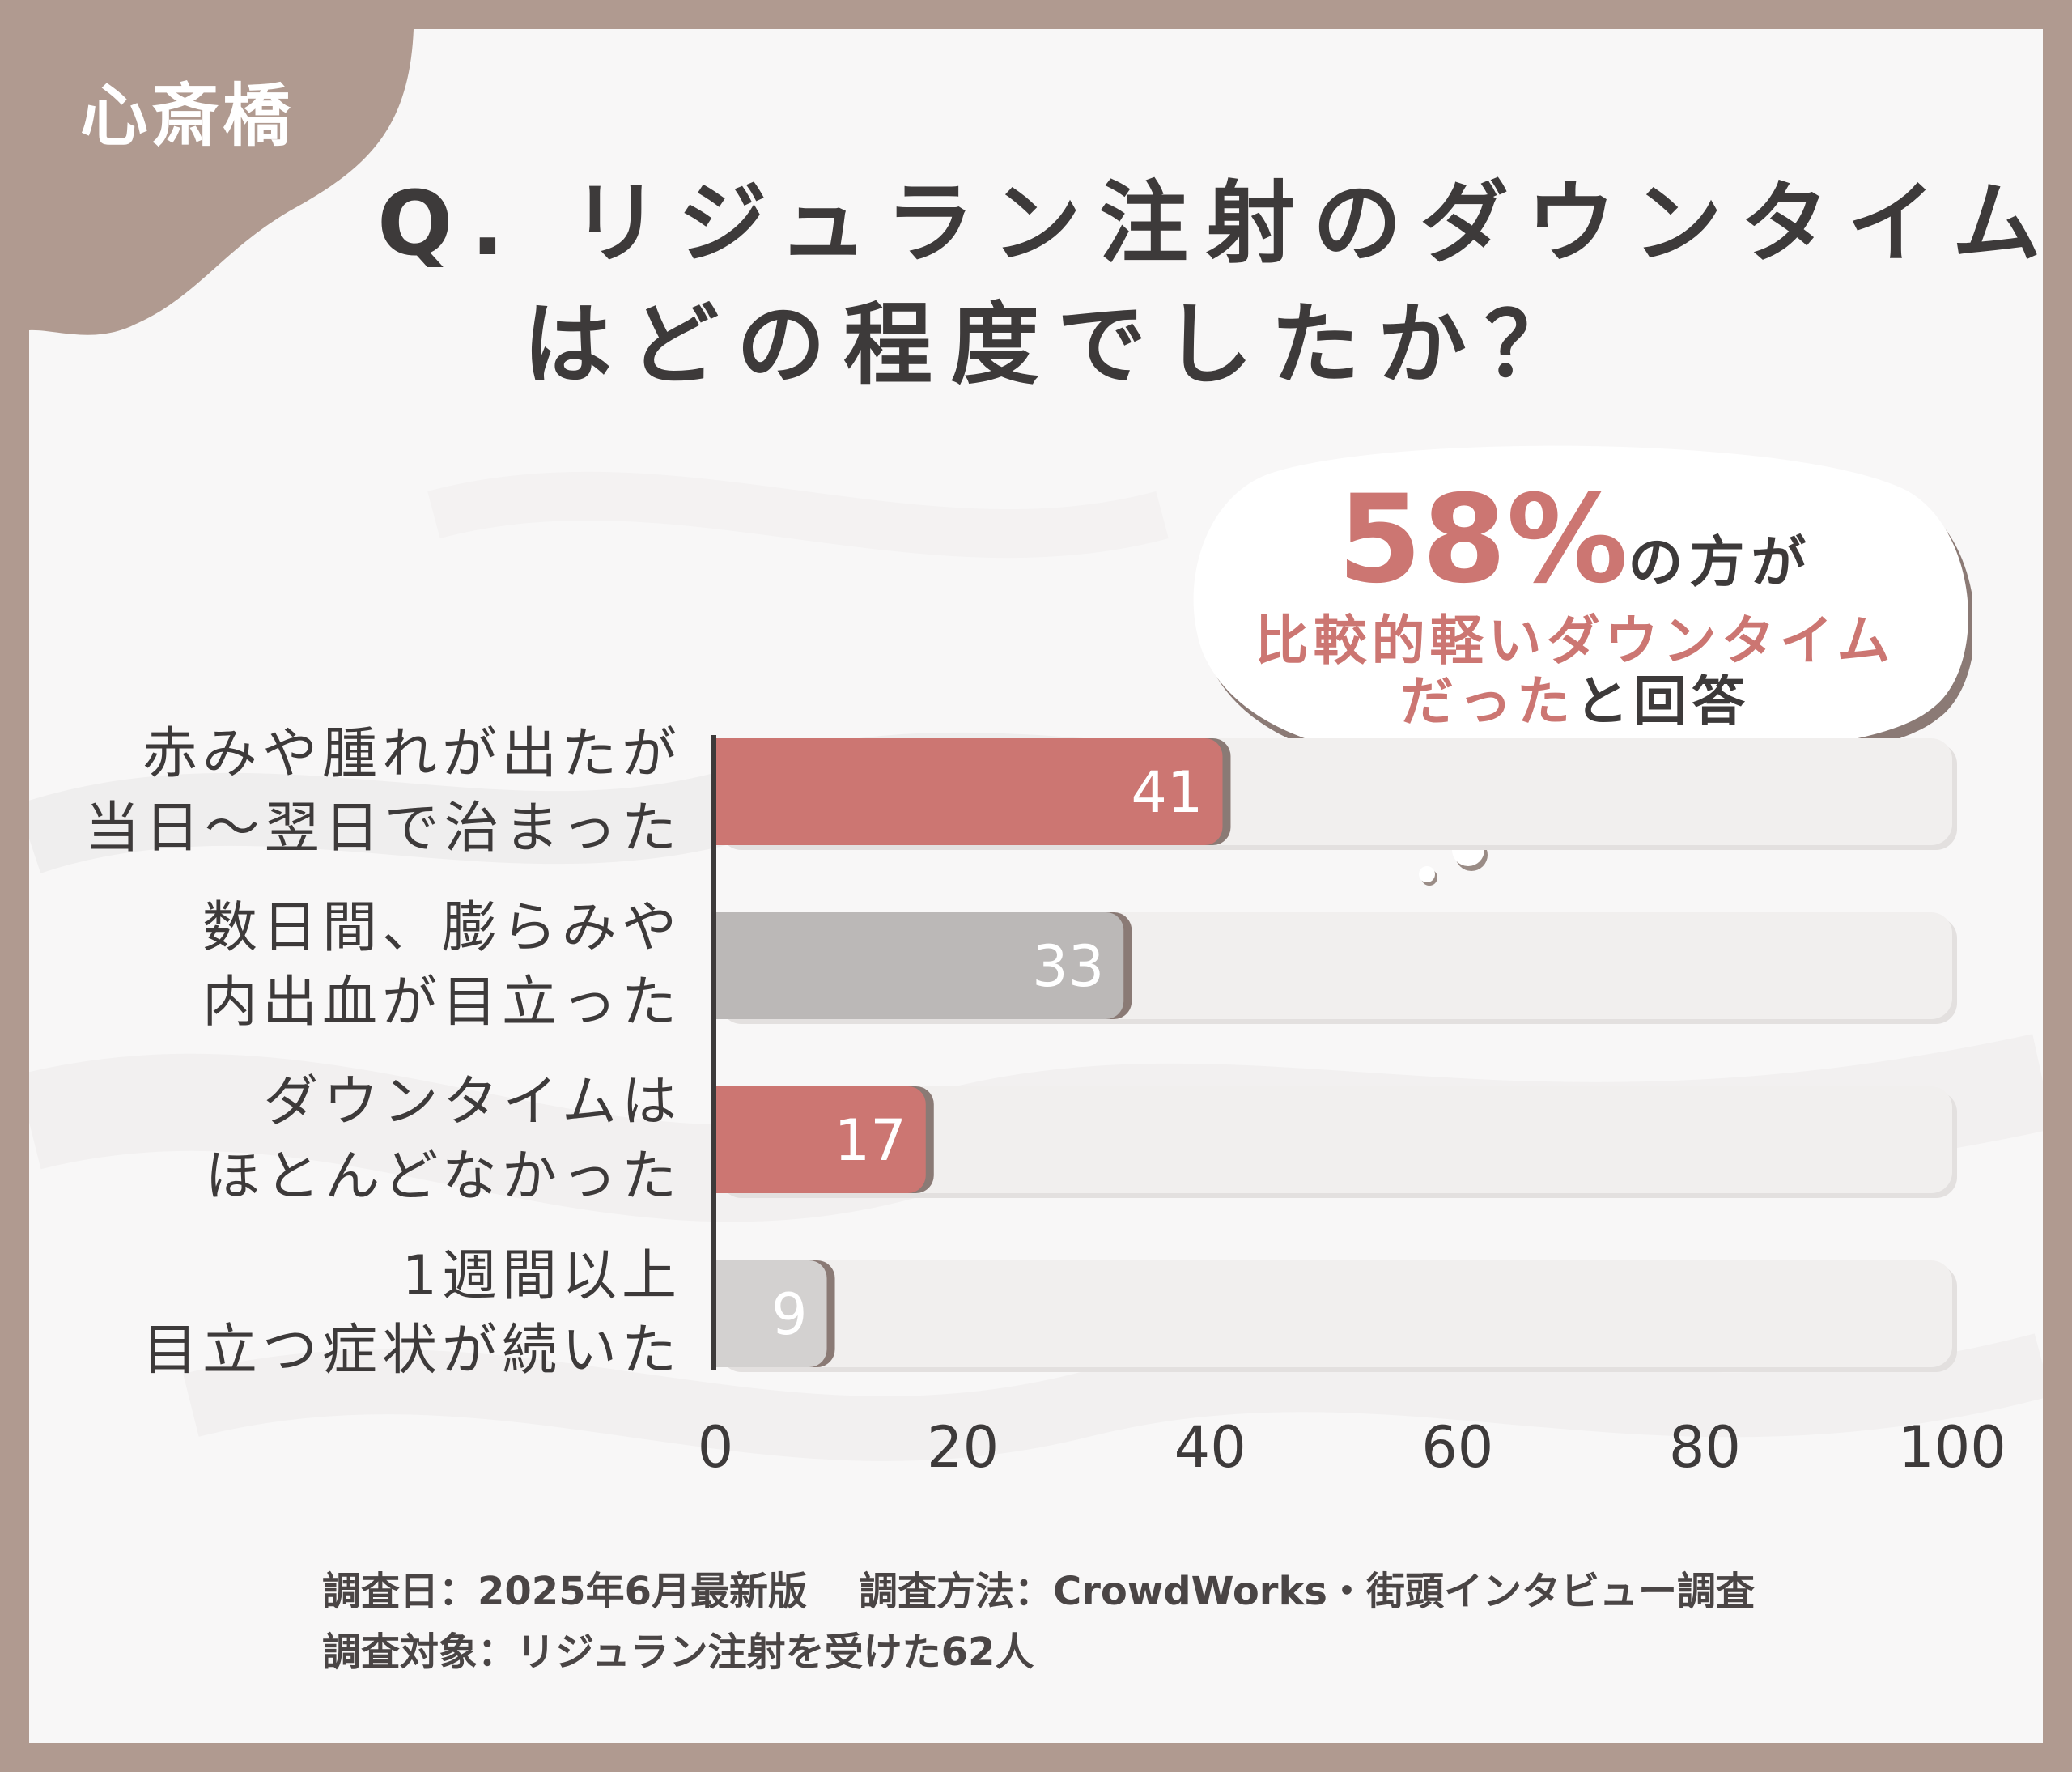  Describe the element at coordinates (1952, 1448) in the screenshot. I see `x-tick-label: 100` at that location.